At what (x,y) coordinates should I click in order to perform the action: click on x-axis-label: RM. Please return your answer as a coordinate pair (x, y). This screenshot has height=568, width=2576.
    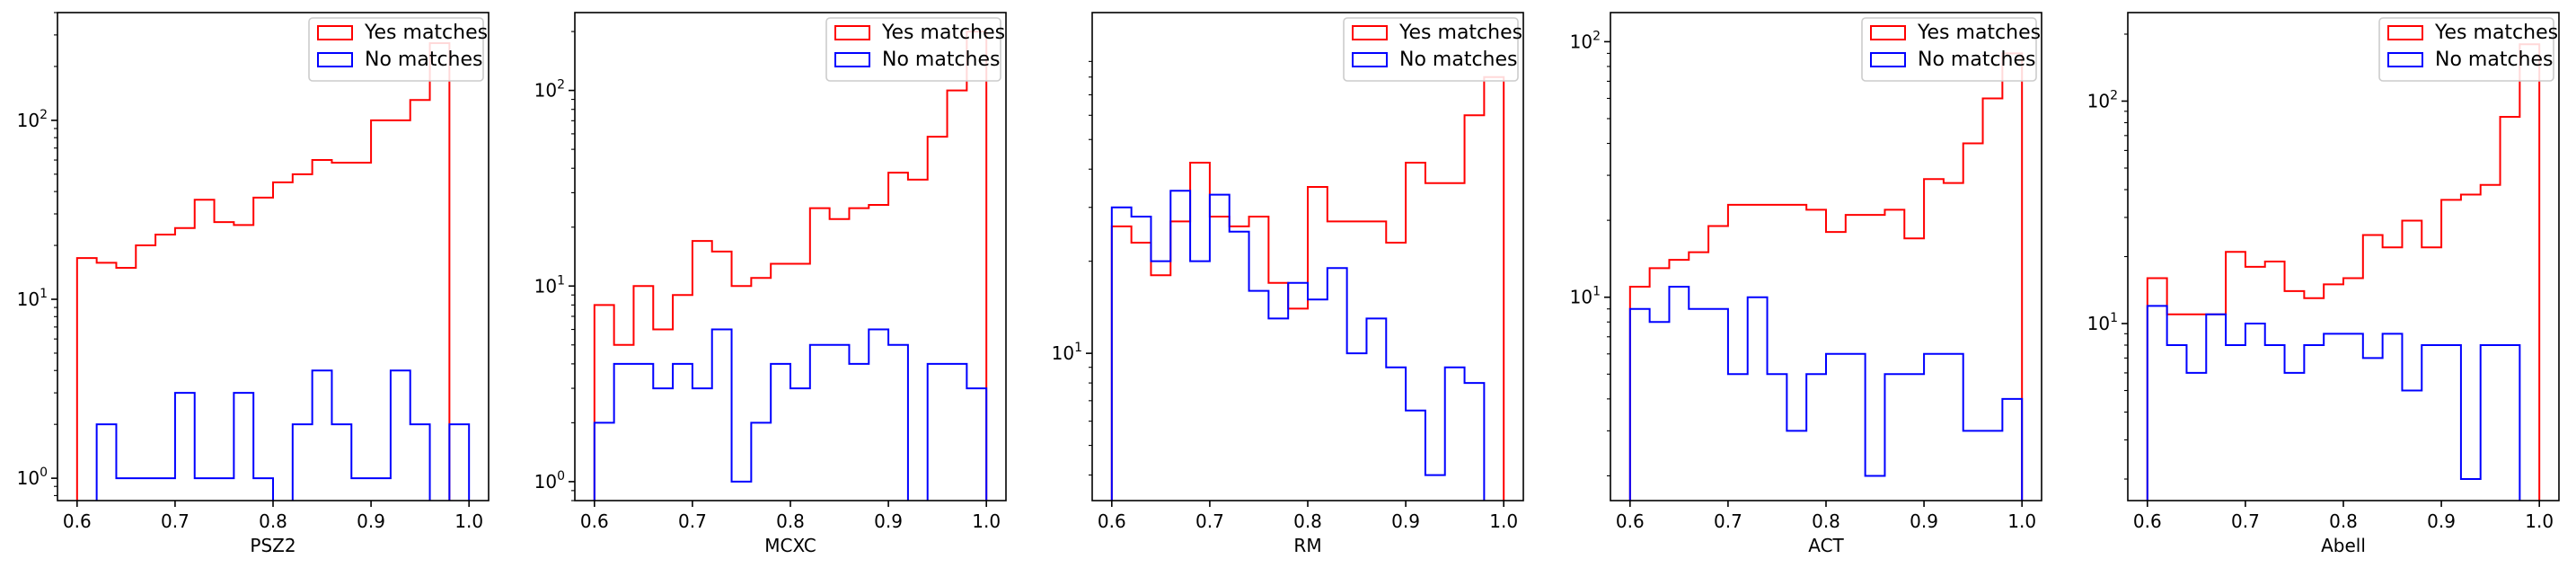
    Looking at the image, I should click on (1307, 545).